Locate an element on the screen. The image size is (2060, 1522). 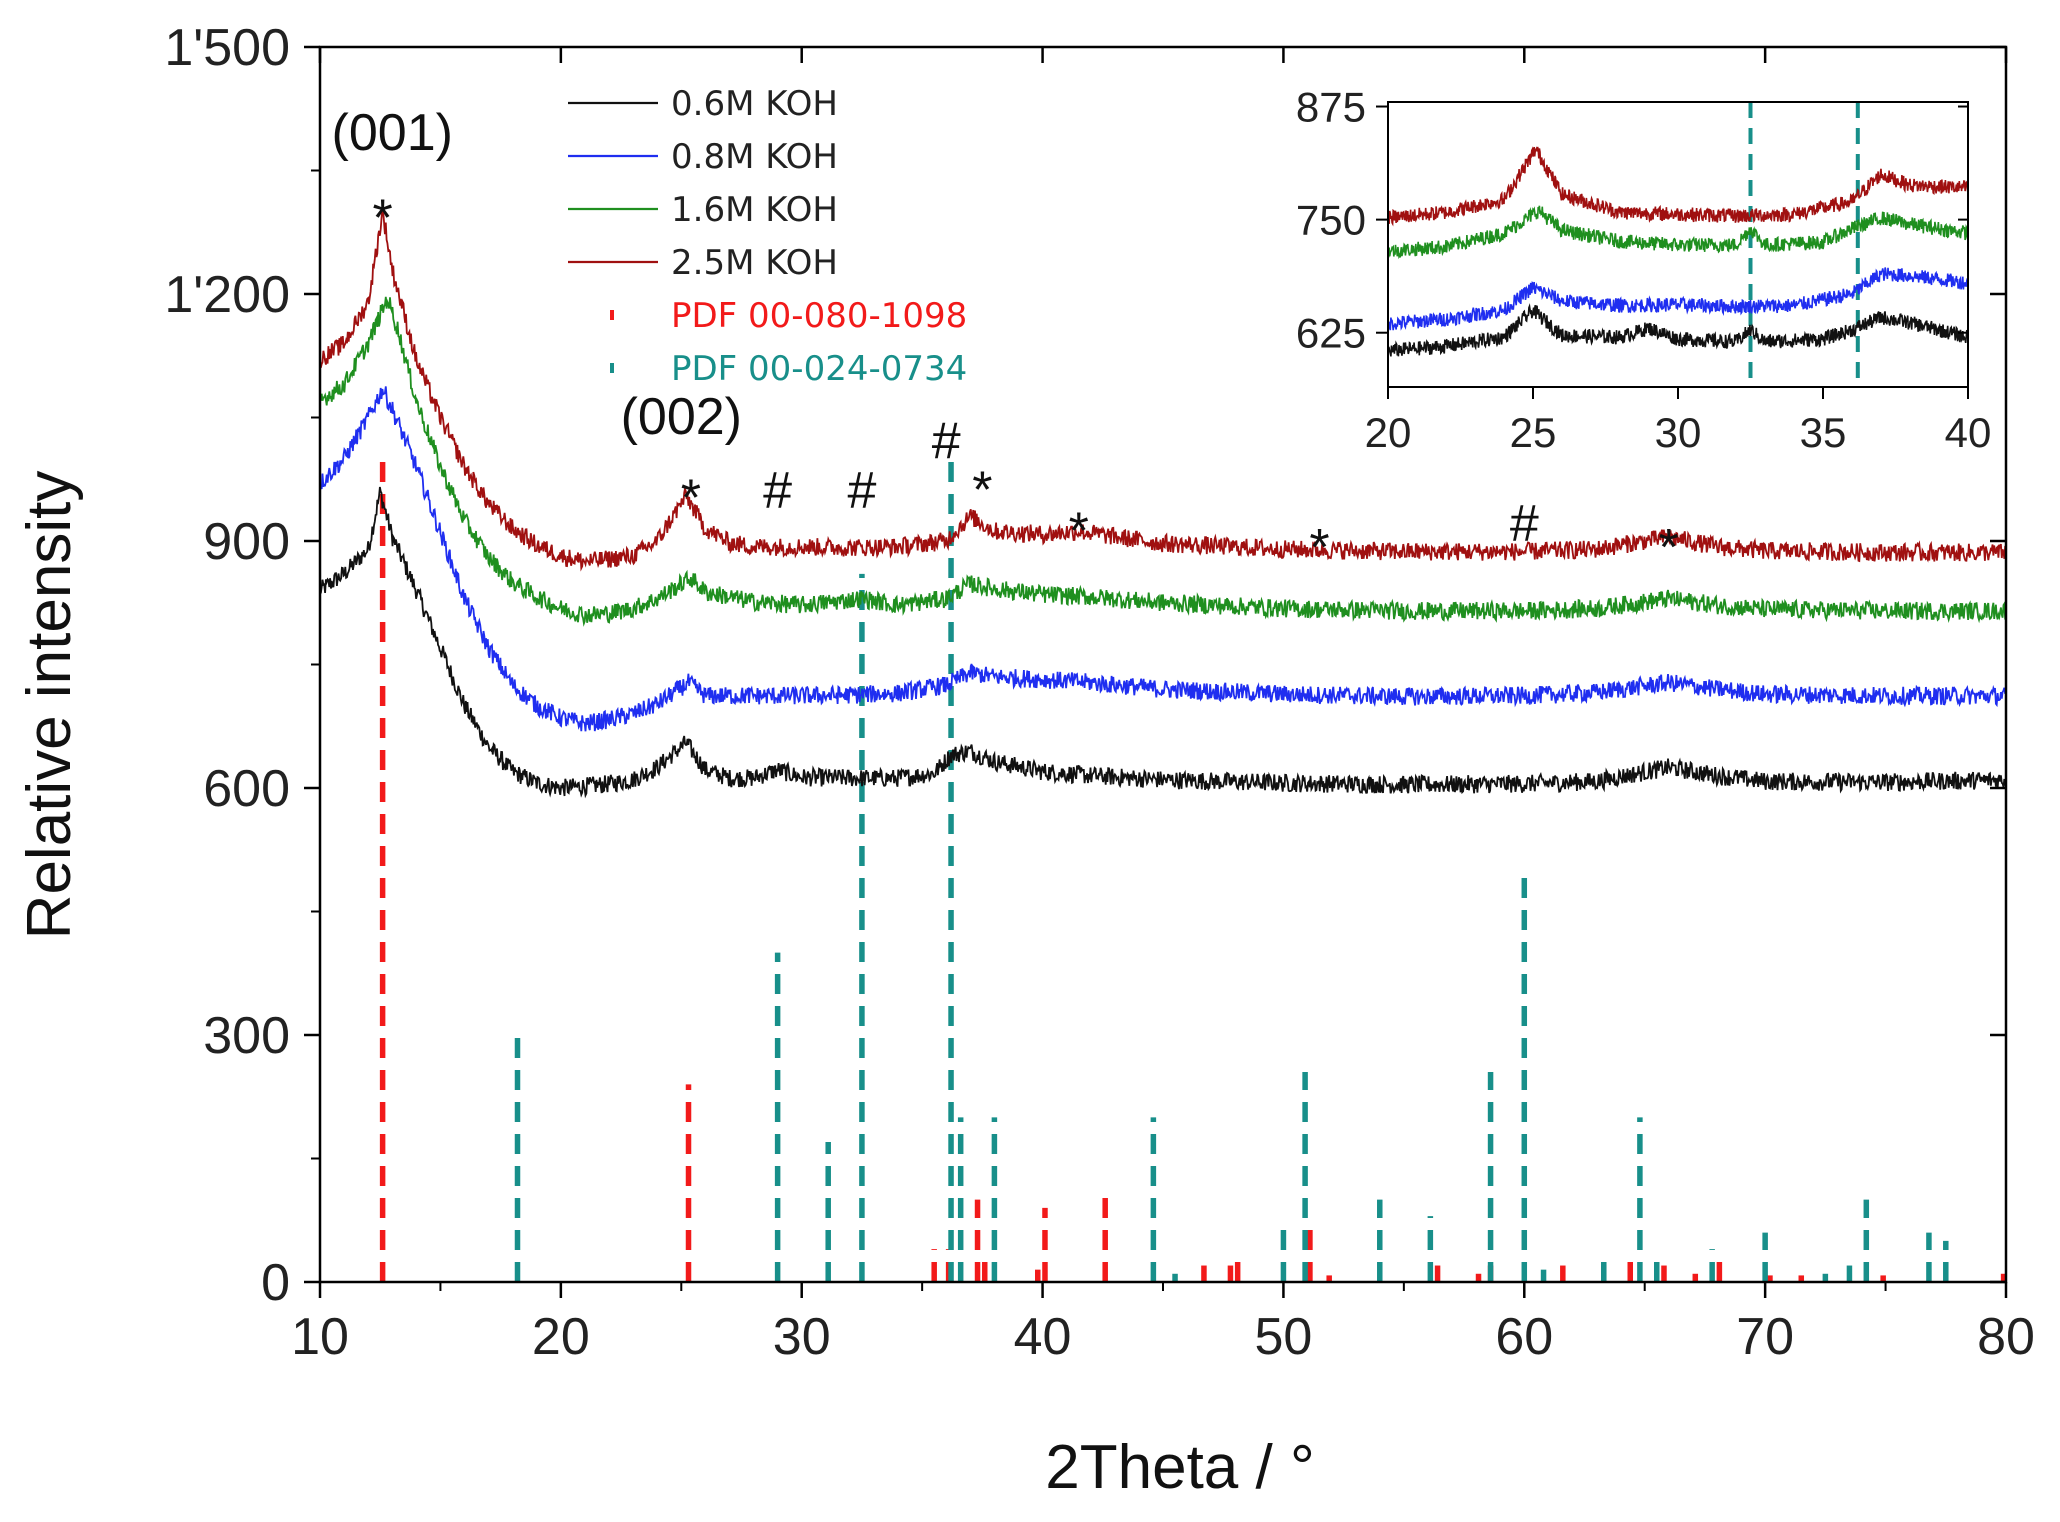
legend-label: 1.6M KOH is located at coordinates (754, 210).